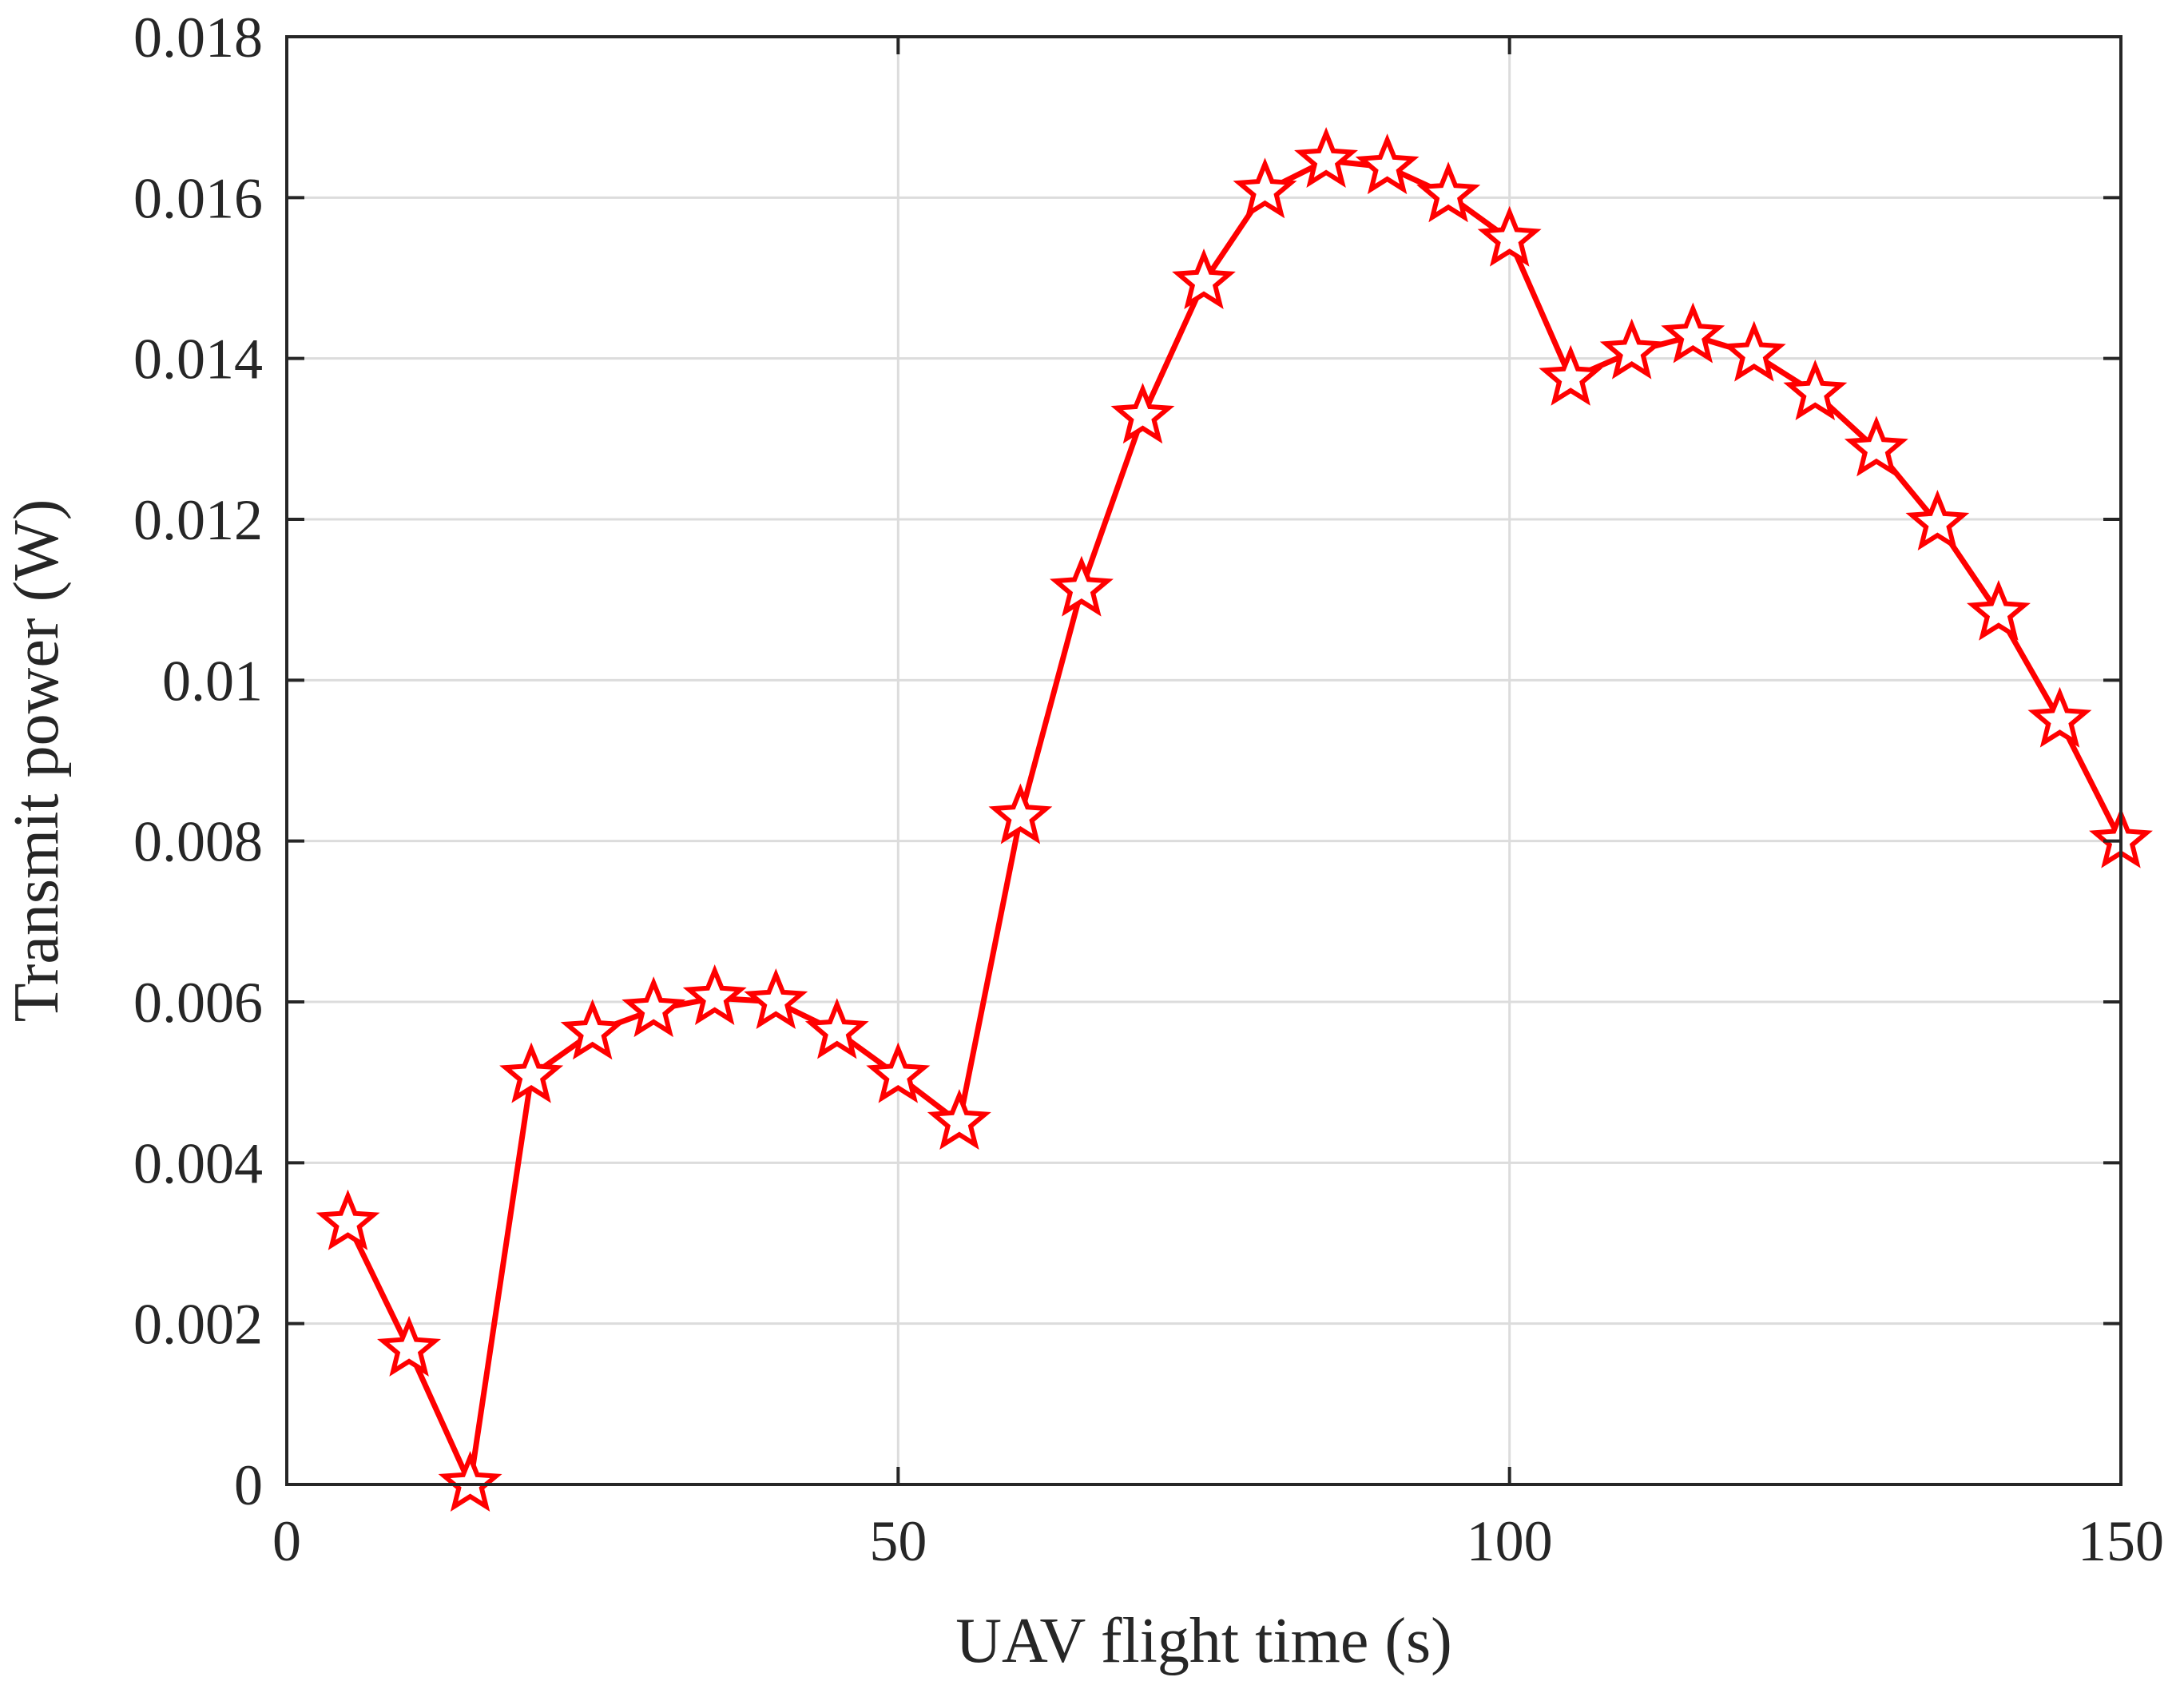  I want to click on y-tick-label: 0.006, so click(198, 1003).